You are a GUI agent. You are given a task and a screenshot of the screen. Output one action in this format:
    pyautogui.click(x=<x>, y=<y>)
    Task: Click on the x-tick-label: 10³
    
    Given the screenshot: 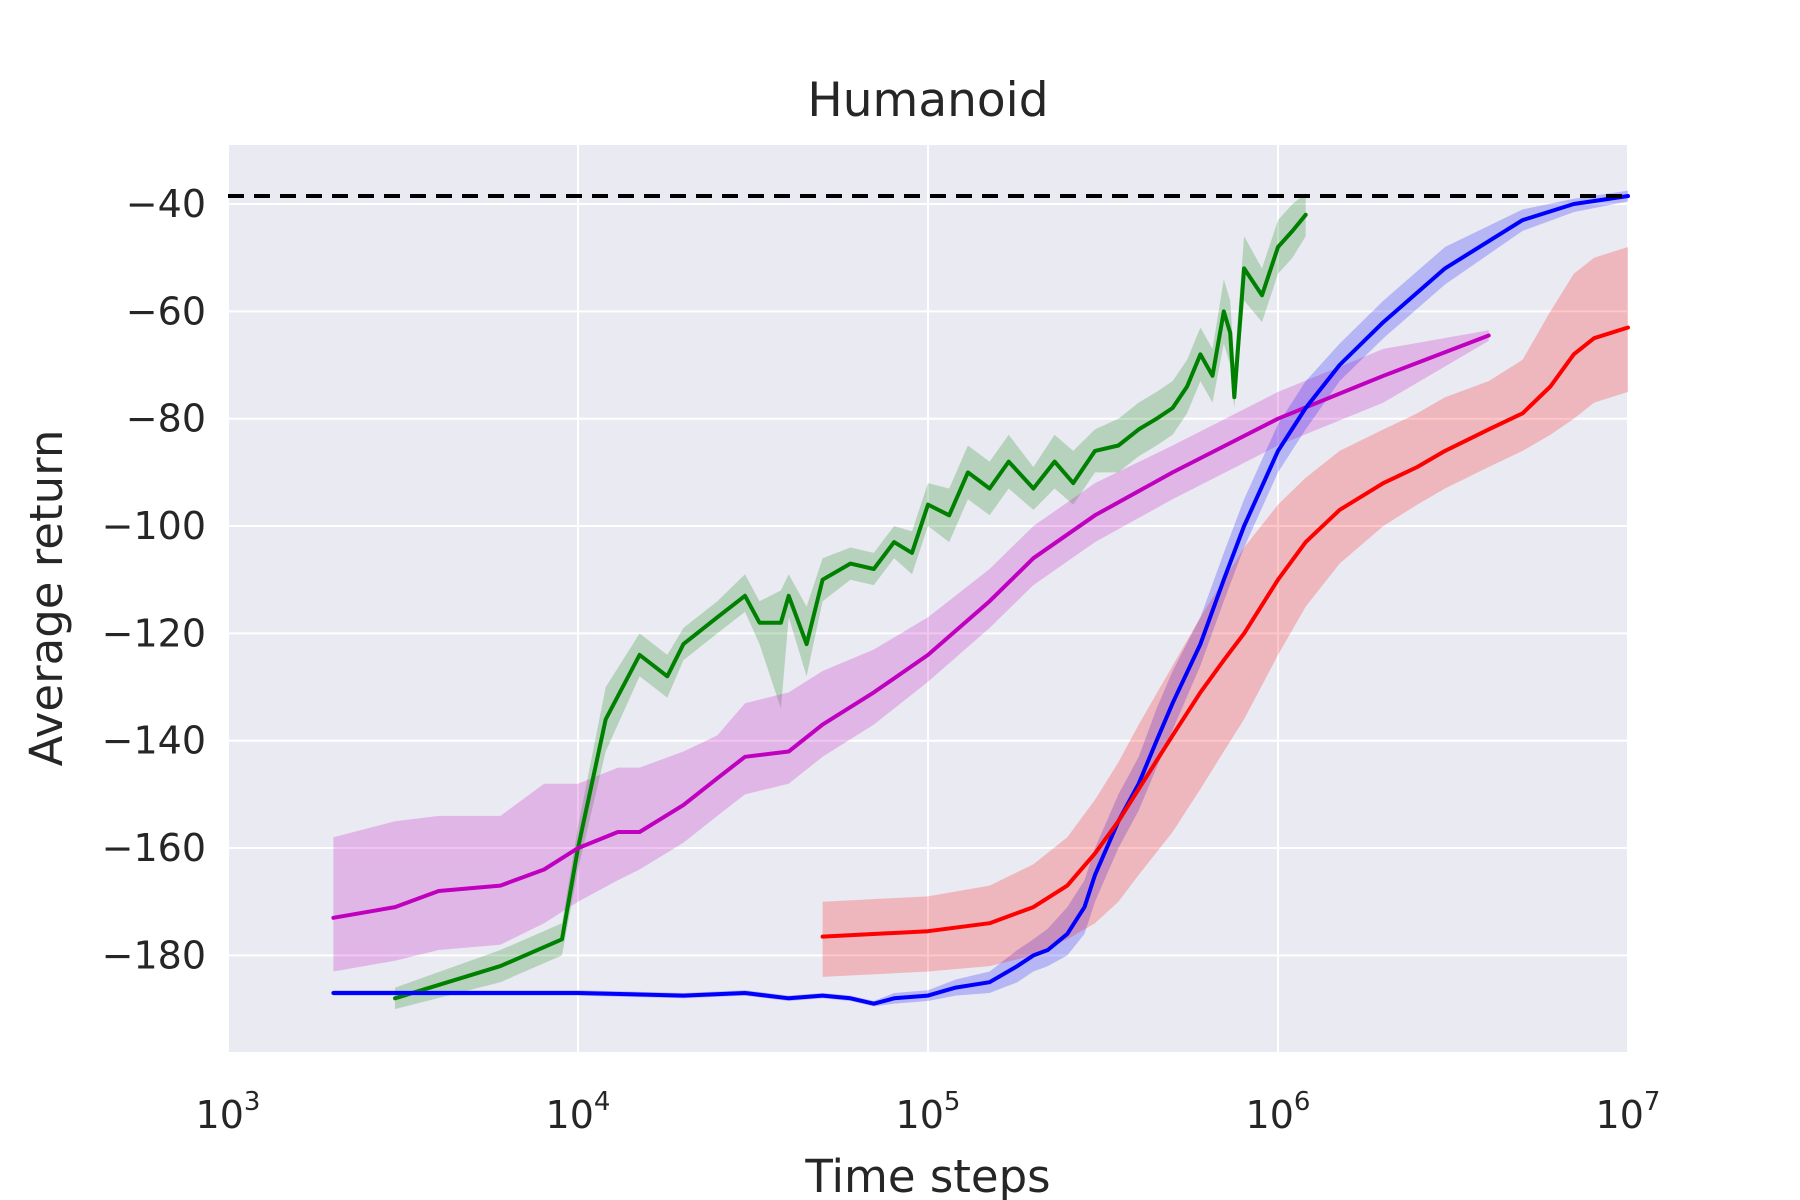 What is the action you would take?
    pyautogui.click(x=228, y=1112)
    